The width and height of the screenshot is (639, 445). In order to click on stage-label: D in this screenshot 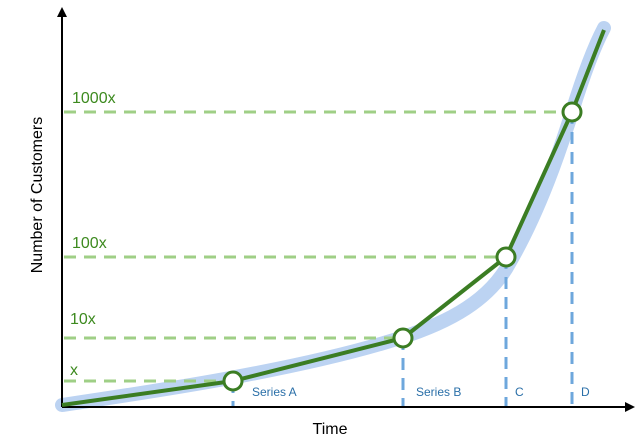, I will do `click(585, 392)`.